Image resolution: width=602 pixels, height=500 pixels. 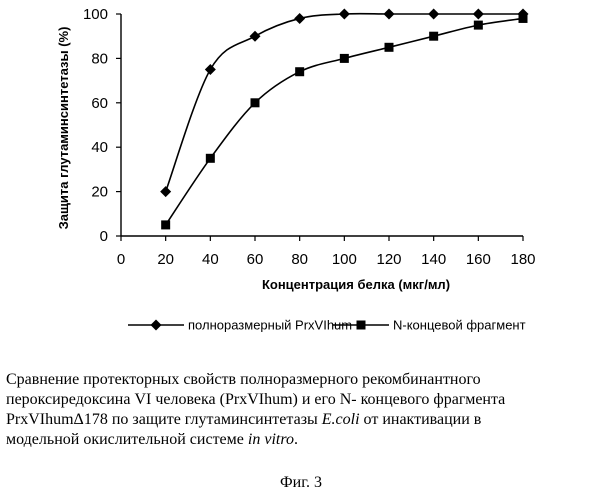 What do you see at coordinates (270, 325) in the screenshot?
I see `legend-label: полноразмерный PrxVIhum` at bounding box center [270, 325].